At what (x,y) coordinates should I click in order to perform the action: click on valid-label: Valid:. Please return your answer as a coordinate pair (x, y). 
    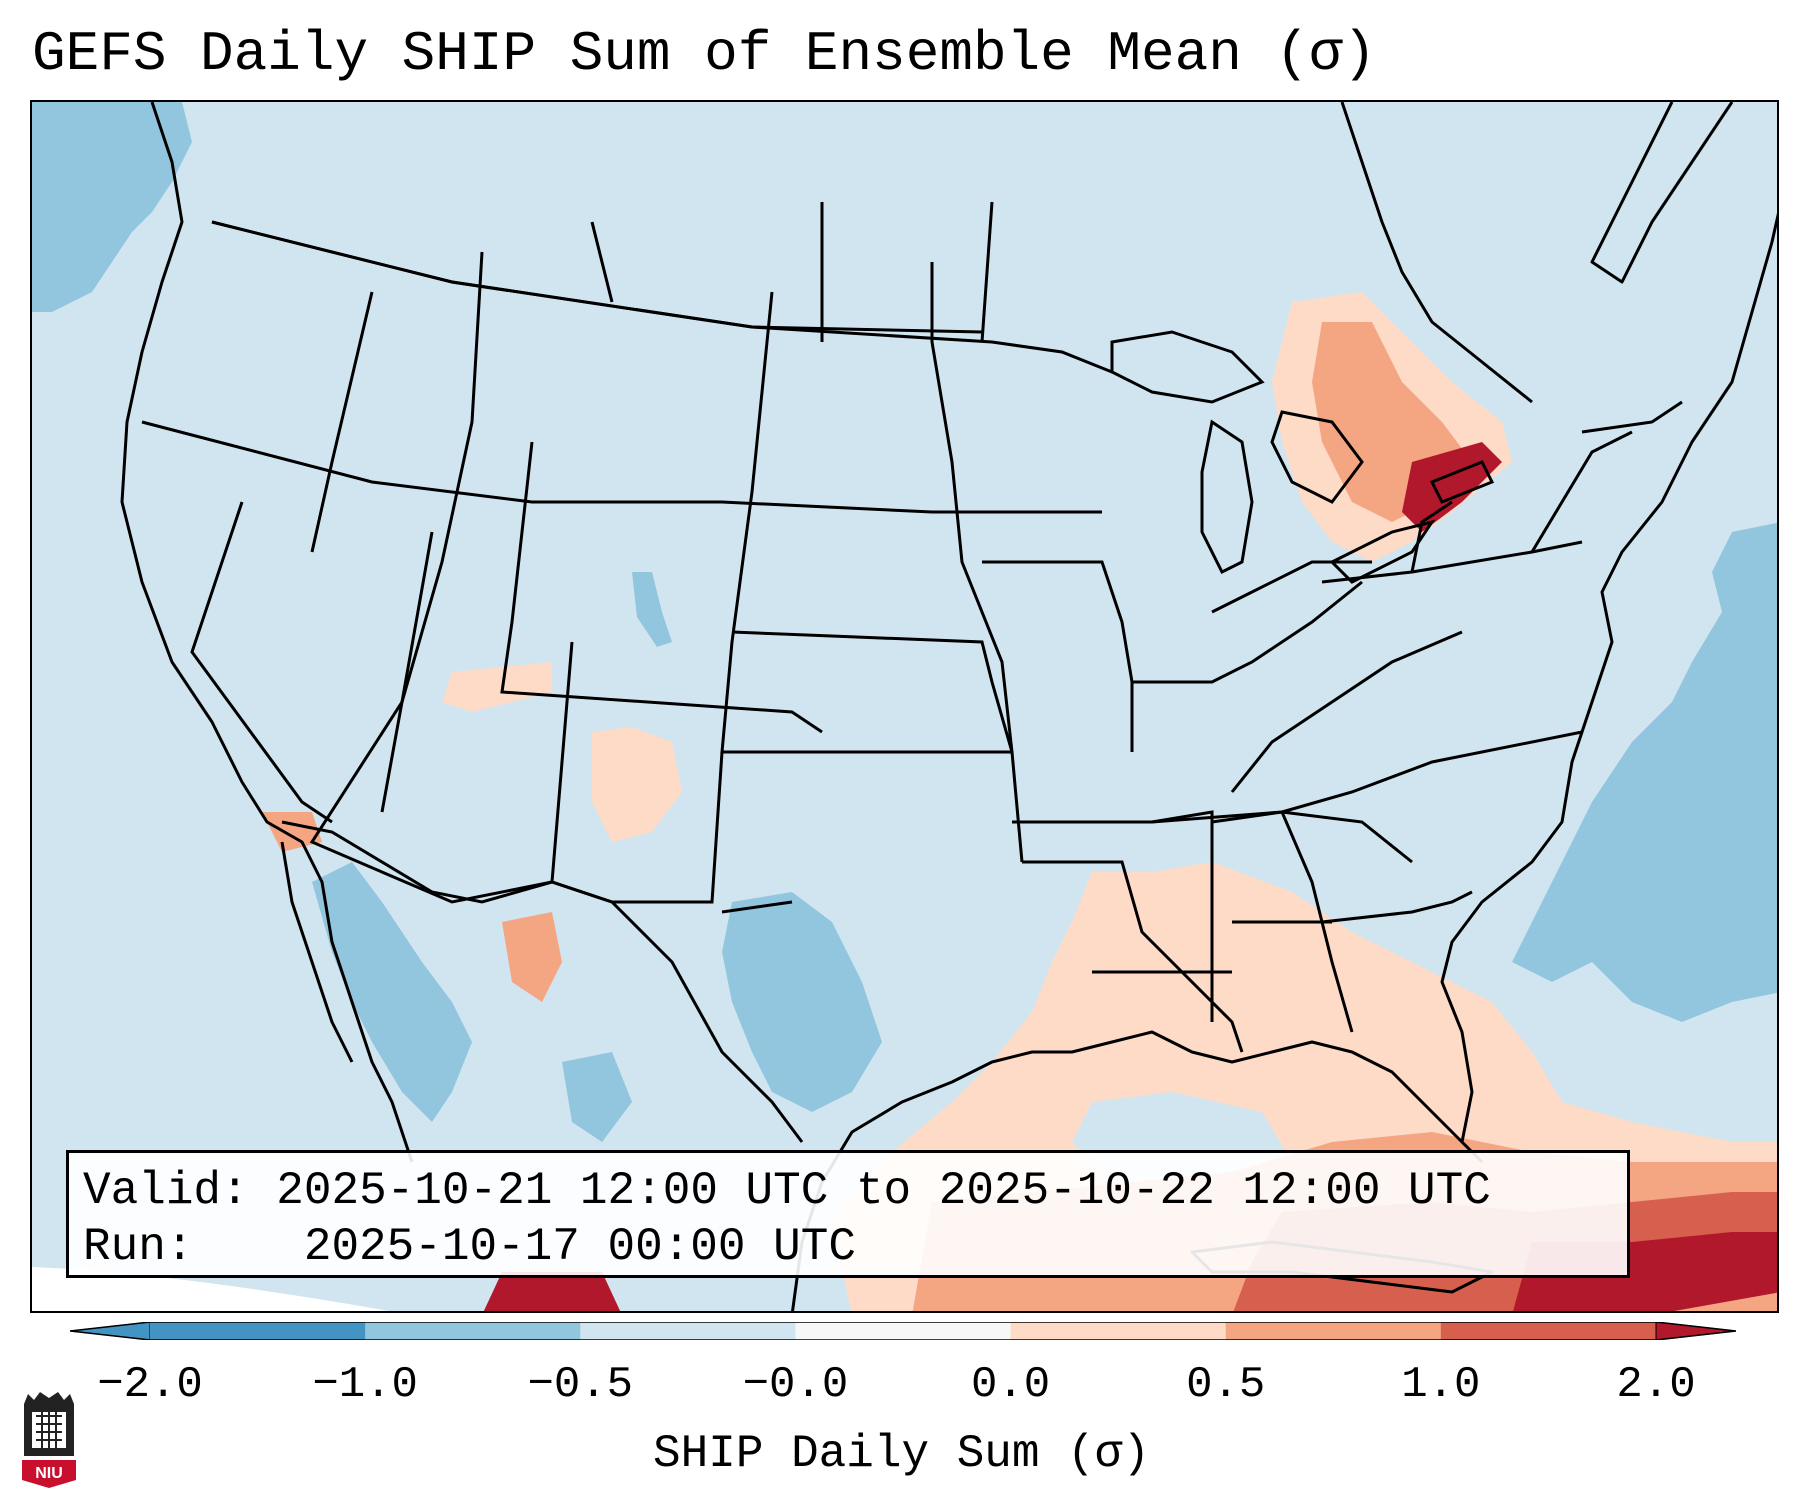
    Looking at the image, I should click on (166, 1191).